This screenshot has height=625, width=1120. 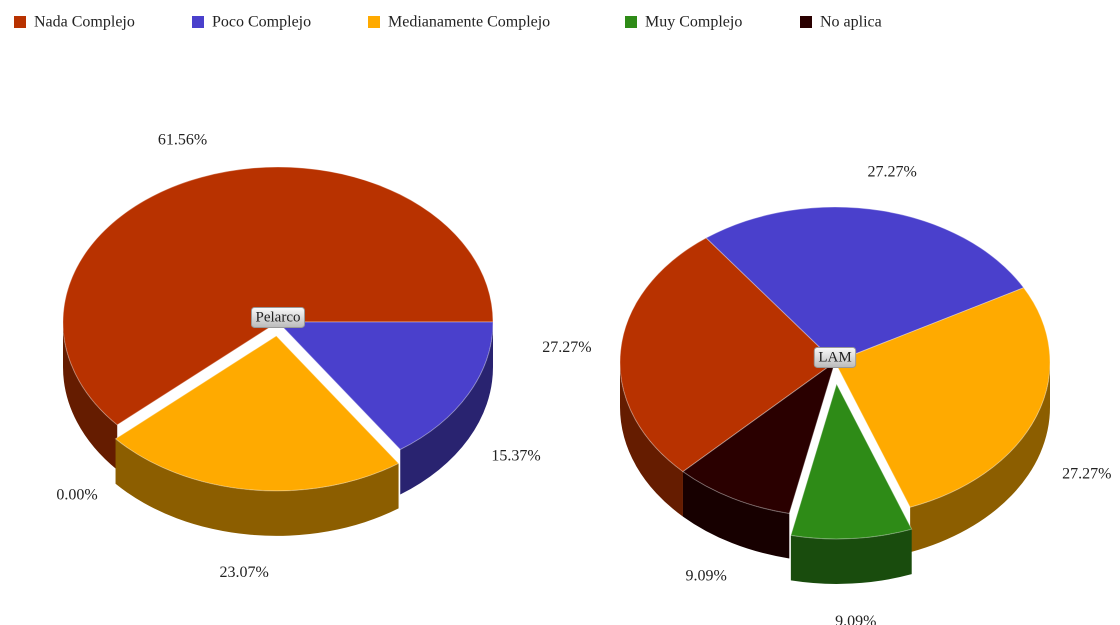 I want to click on legend-label: Muy Complejo, so click(x=693, y=22).